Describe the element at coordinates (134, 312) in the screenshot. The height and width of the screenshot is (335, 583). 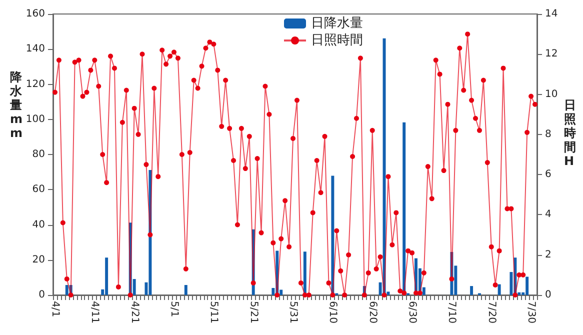
I see `x-tick-label: 4/21` at that location.